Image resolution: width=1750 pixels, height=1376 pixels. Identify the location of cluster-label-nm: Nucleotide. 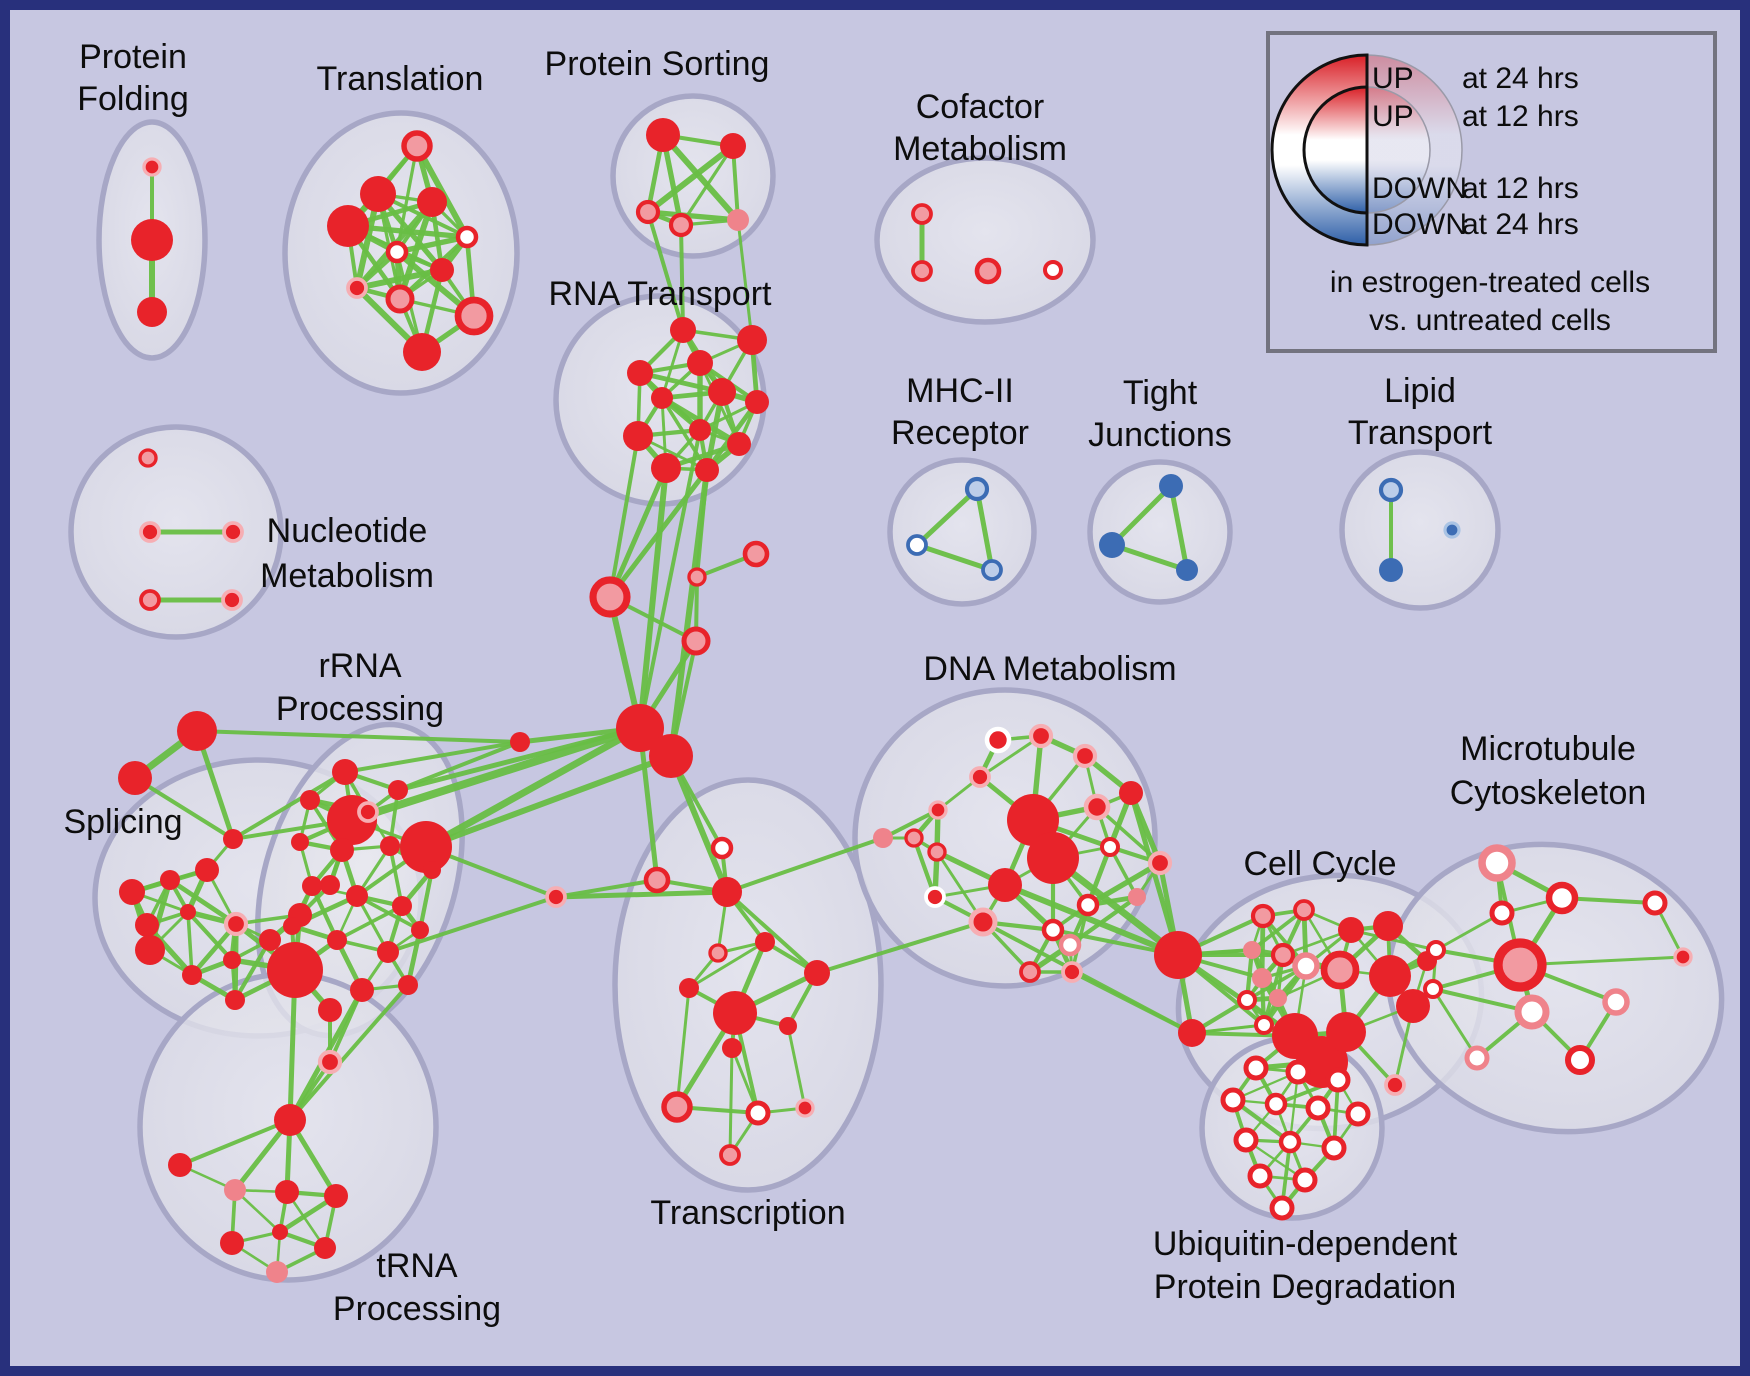
(347, 531).